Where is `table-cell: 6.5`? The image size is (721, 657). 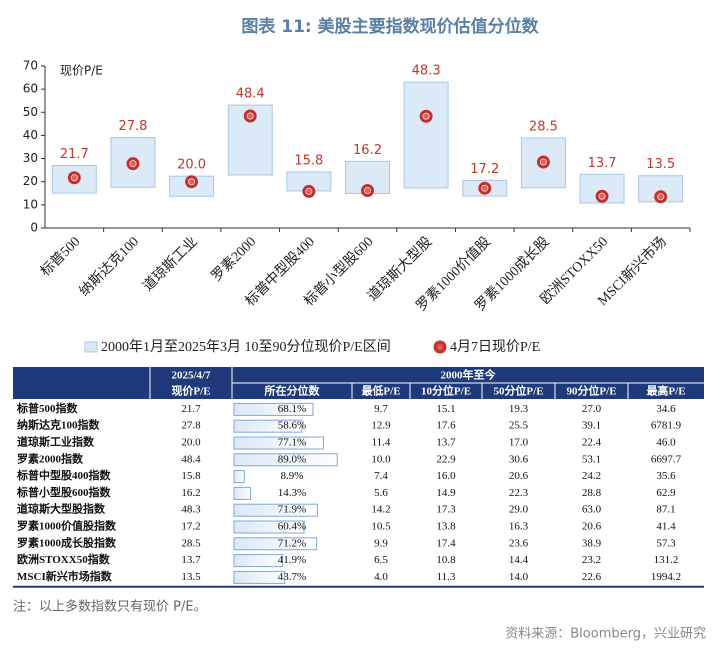 table-cell: 6.5 is located at coordinates (381, 560).